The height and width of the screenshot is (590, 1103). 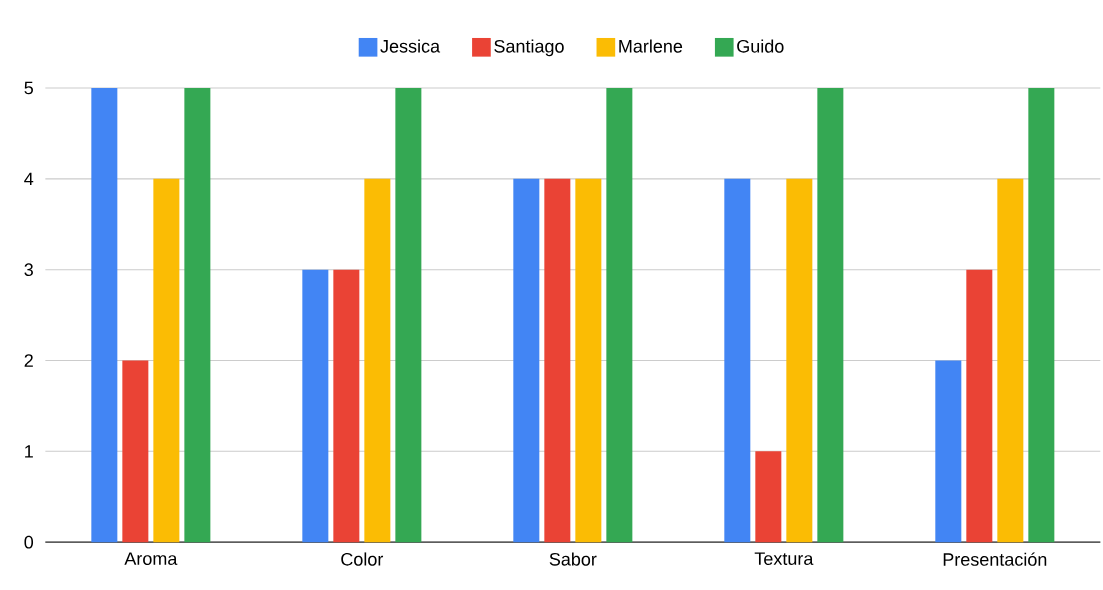 What do you see at coordinates (29, 542) in the screenshot?
I see `y-tick-label: 0` at bounding box center [29, 542].